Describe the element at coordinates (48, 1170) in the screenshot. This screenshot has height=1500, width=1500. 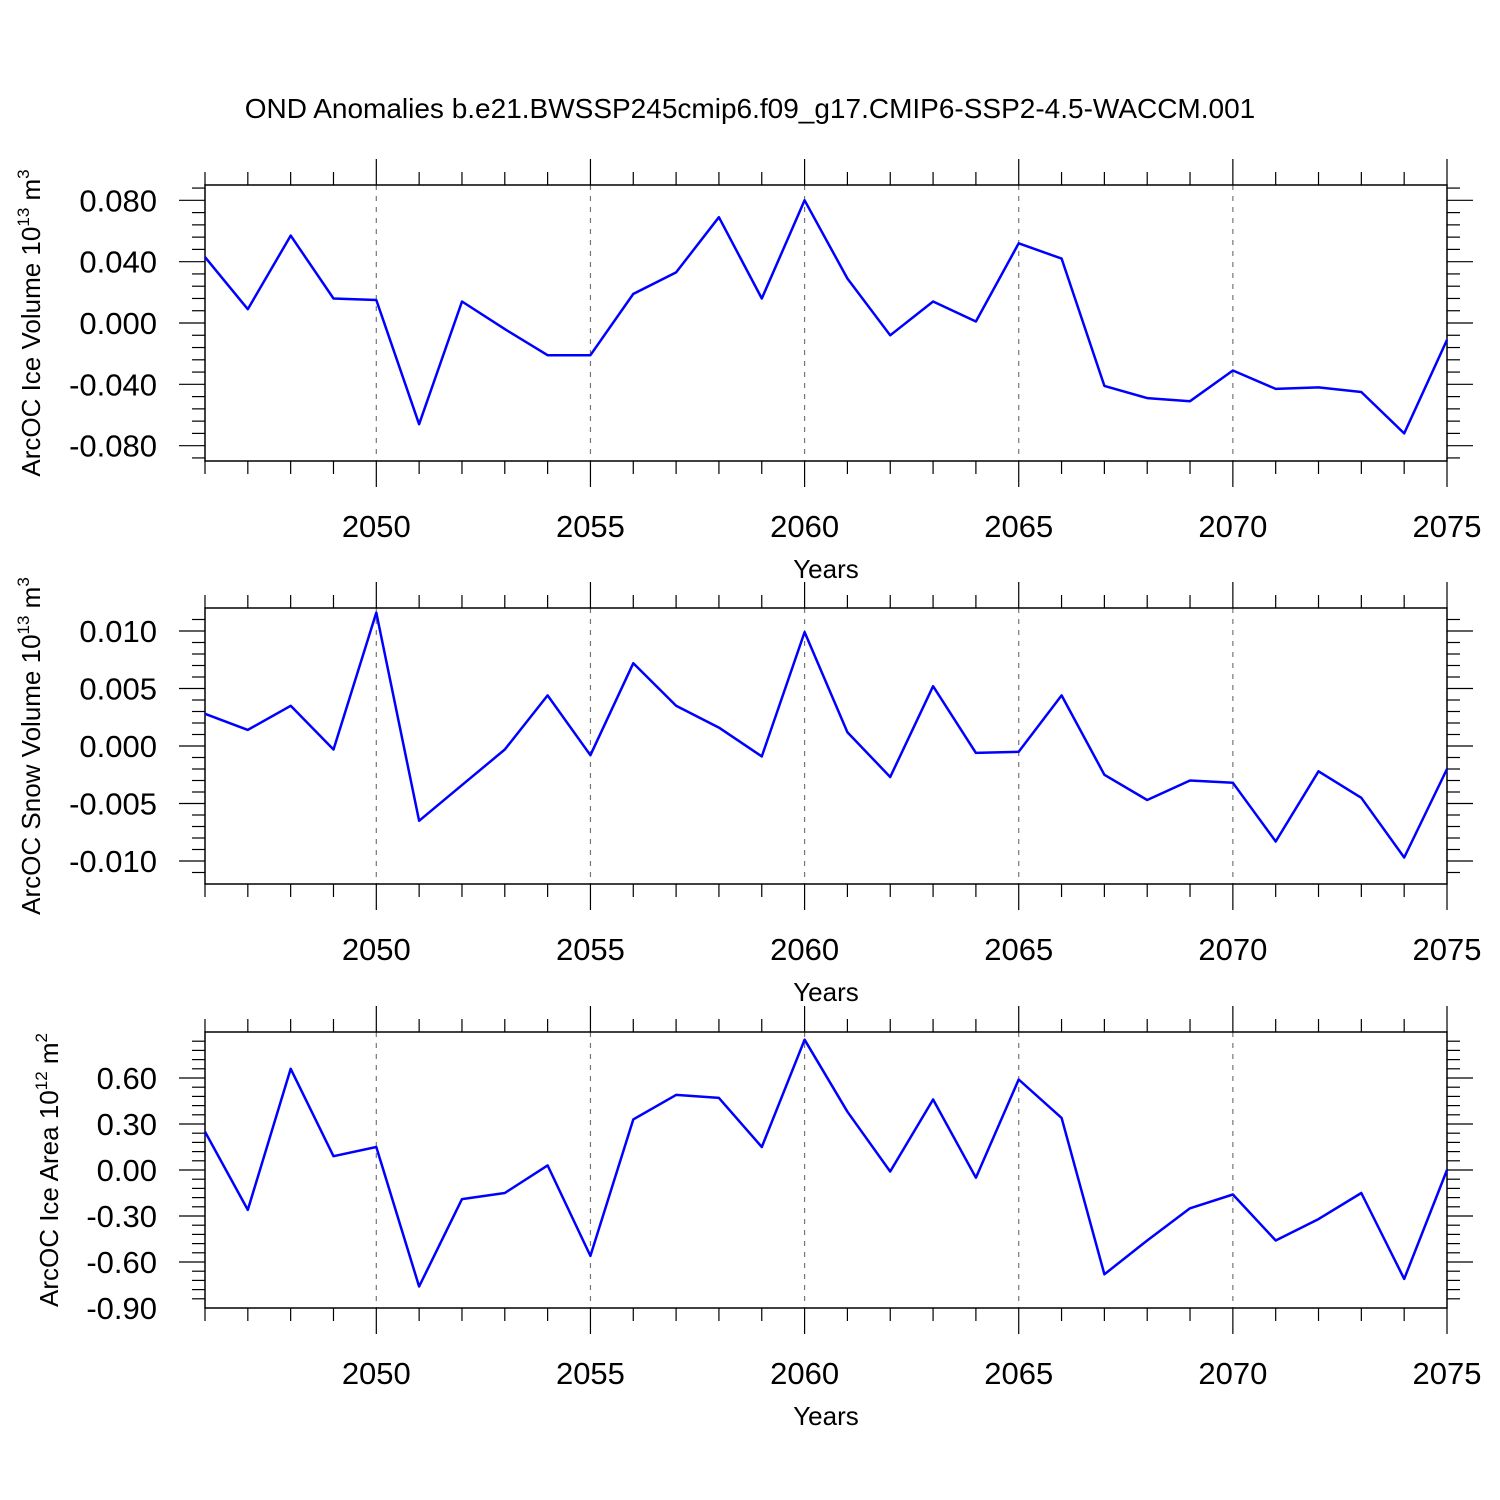
I see `y-axis-label: ArcOC Ice Area 1012 m2` at that location.